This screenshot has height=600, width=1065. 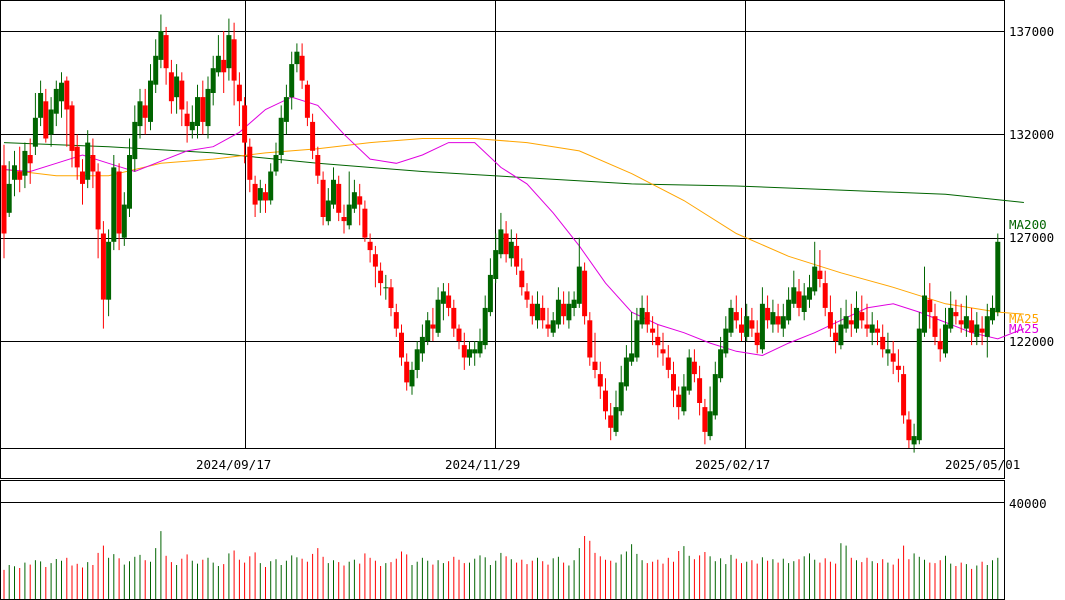 I want to click on x-tick-label: 2025/02/17, so click(x=732, y=464).